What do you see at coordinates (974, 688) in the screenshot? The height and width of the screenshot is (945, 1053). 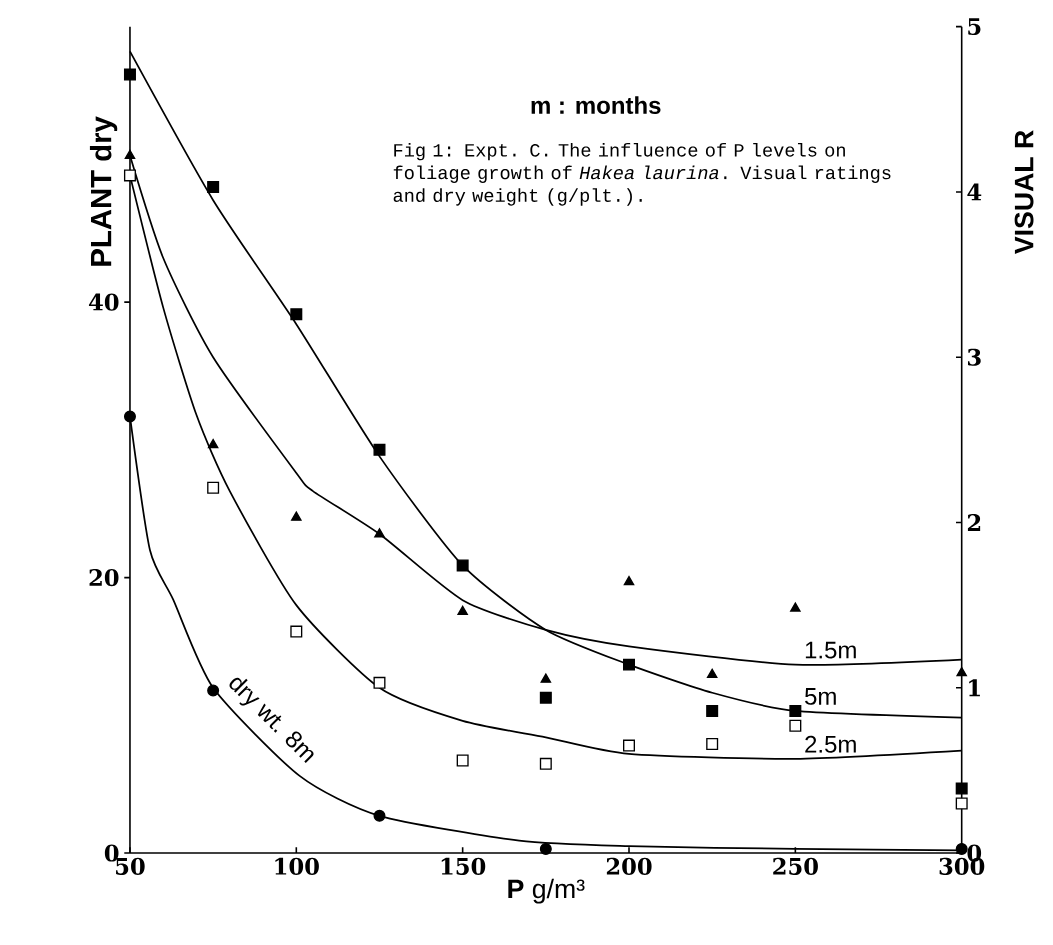 I see `y2-tick-label: 1` at bounding box center [974, 688].